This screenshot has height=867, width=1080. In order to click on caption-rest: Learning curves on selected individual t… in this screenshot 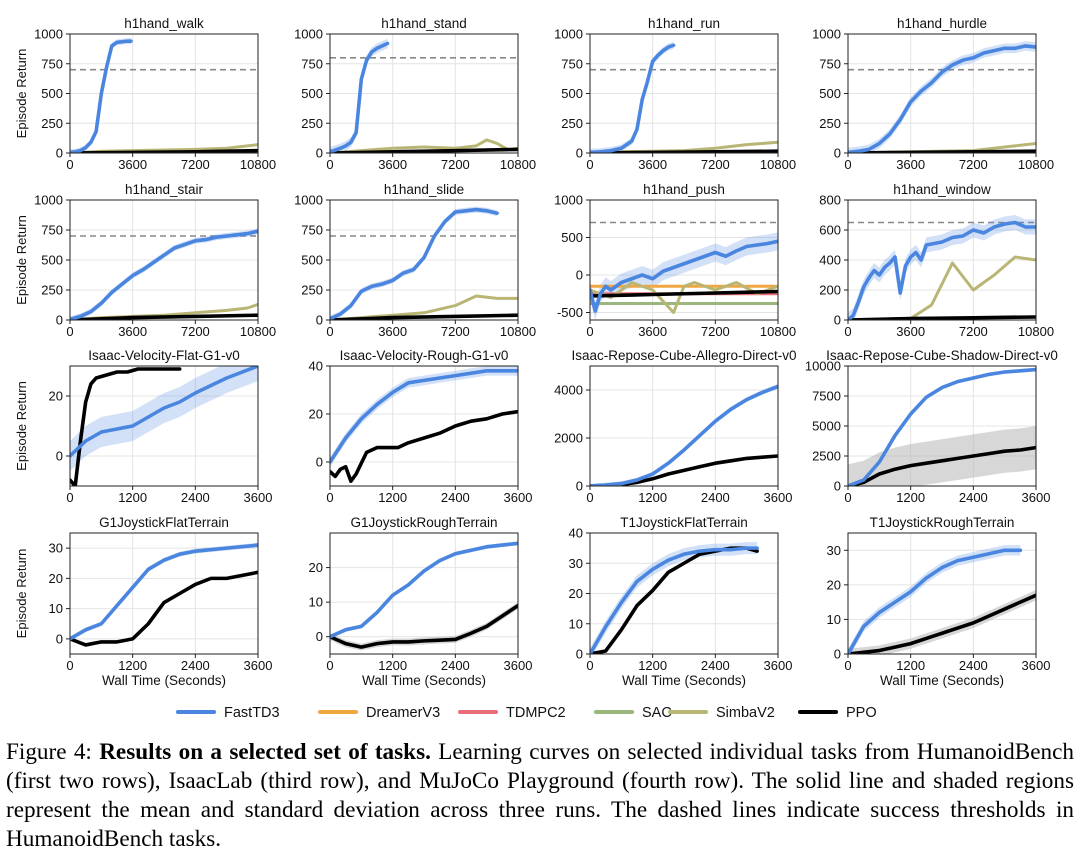, I will do `click(540, 795)`.